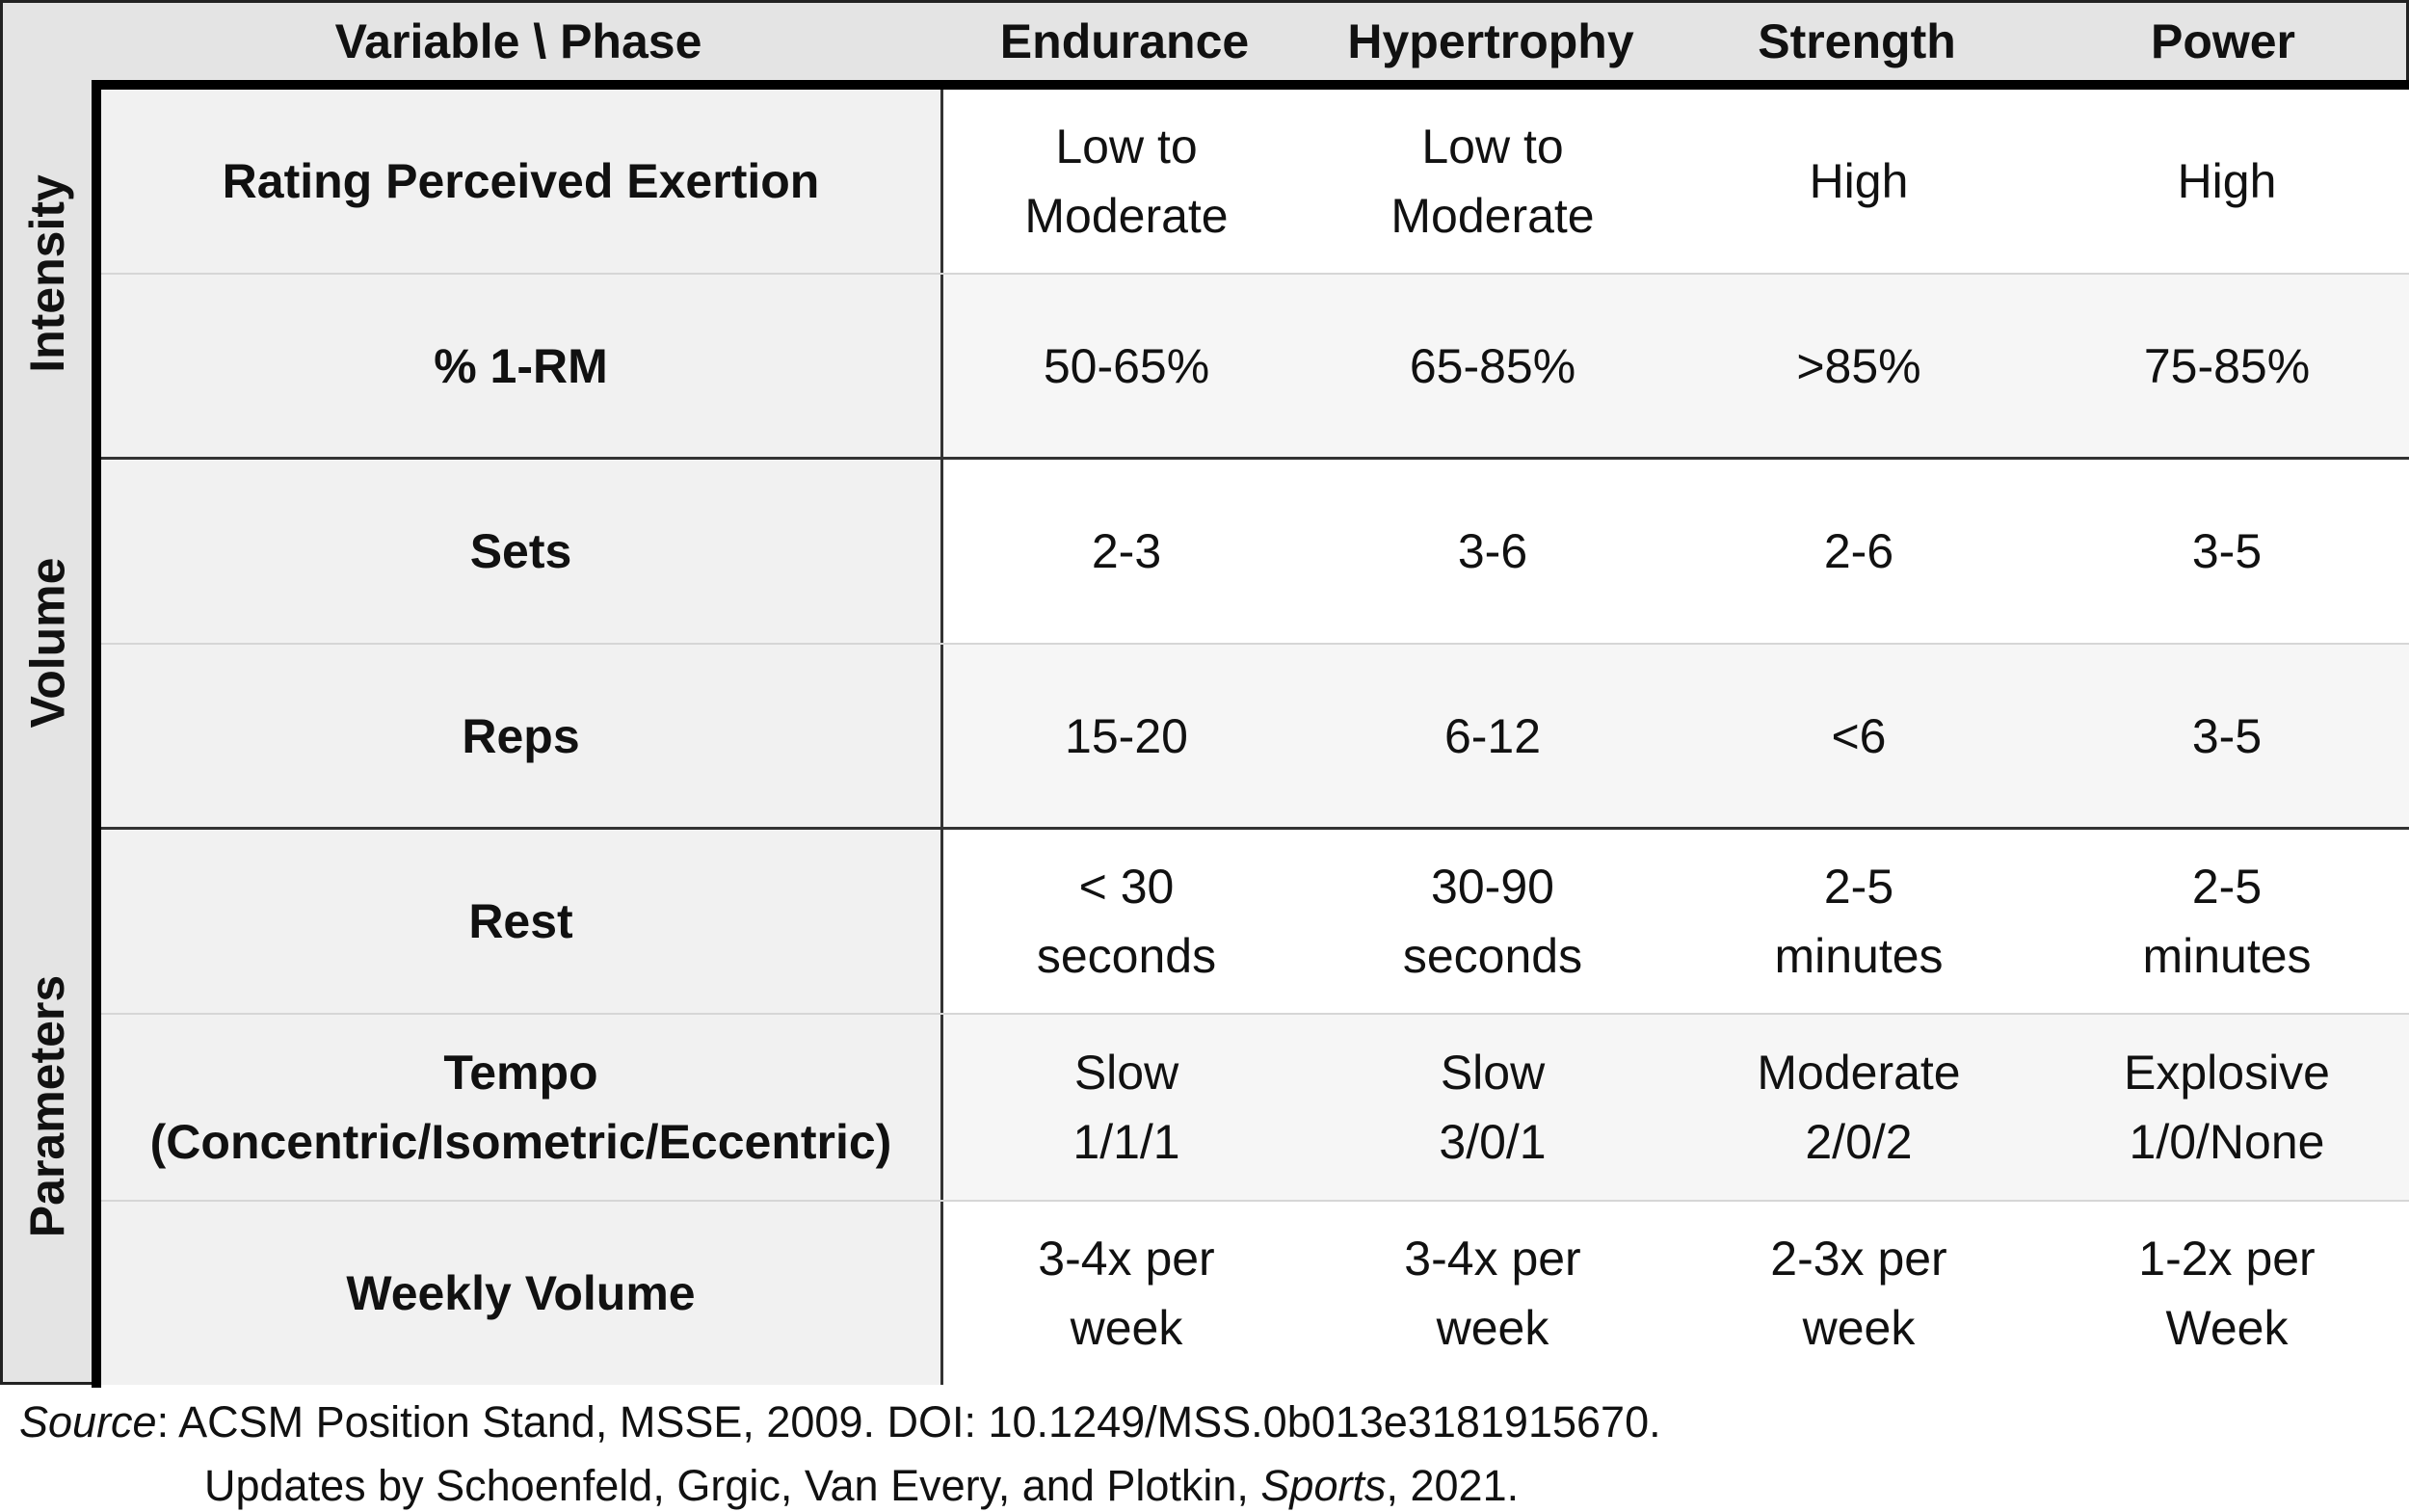 This screenshot has width=2409, height=1512. Describe the element at coordinates (1492, 921) in the screenshot. I see `cell-rest-hypertrophy: 30-90 seconds` at that location.